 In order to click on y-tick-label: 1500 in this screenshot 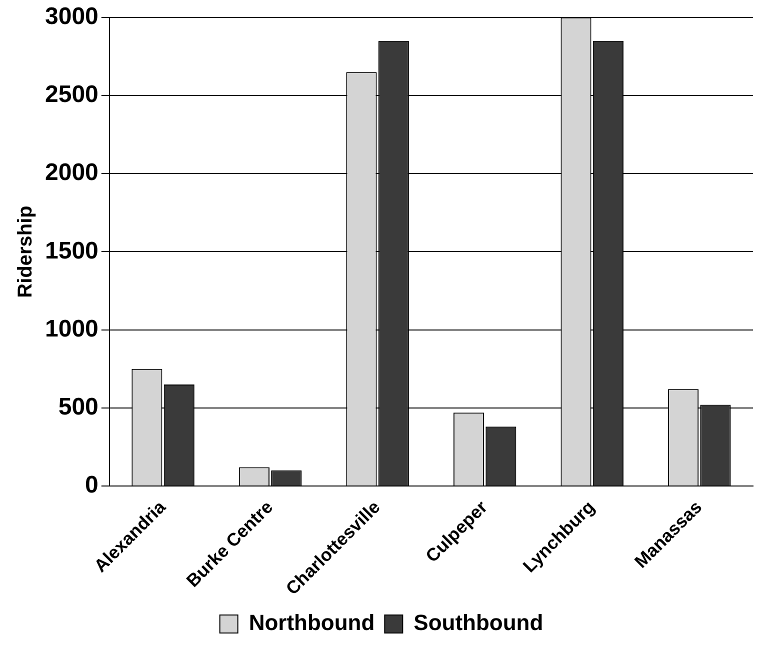, I will do `click(71, 250)`.